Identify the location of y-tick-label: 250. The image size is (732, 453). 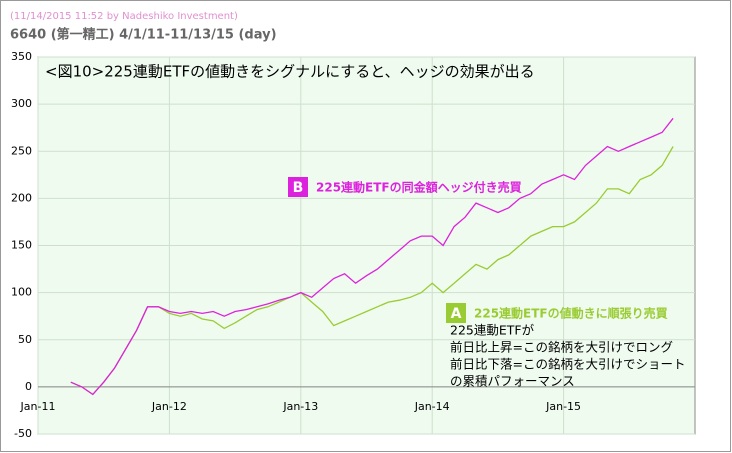
(21, 150).